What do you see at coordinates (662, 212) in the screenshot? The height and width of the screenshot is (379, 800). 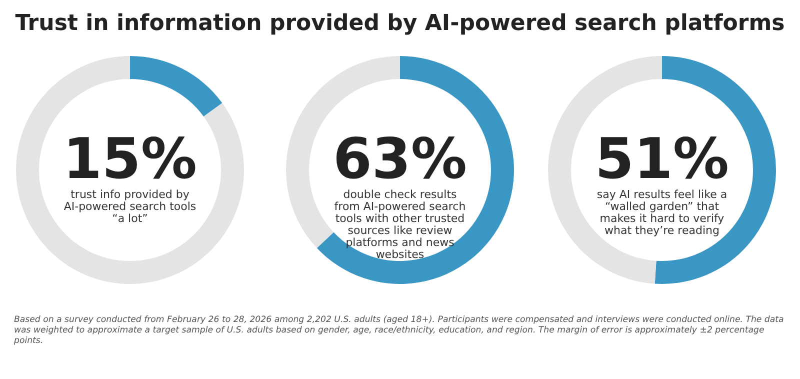 I see `text: say AI results feel like a “walled garden” that makes it hard to verify what they’re reading` at bounding box center [662, 212].